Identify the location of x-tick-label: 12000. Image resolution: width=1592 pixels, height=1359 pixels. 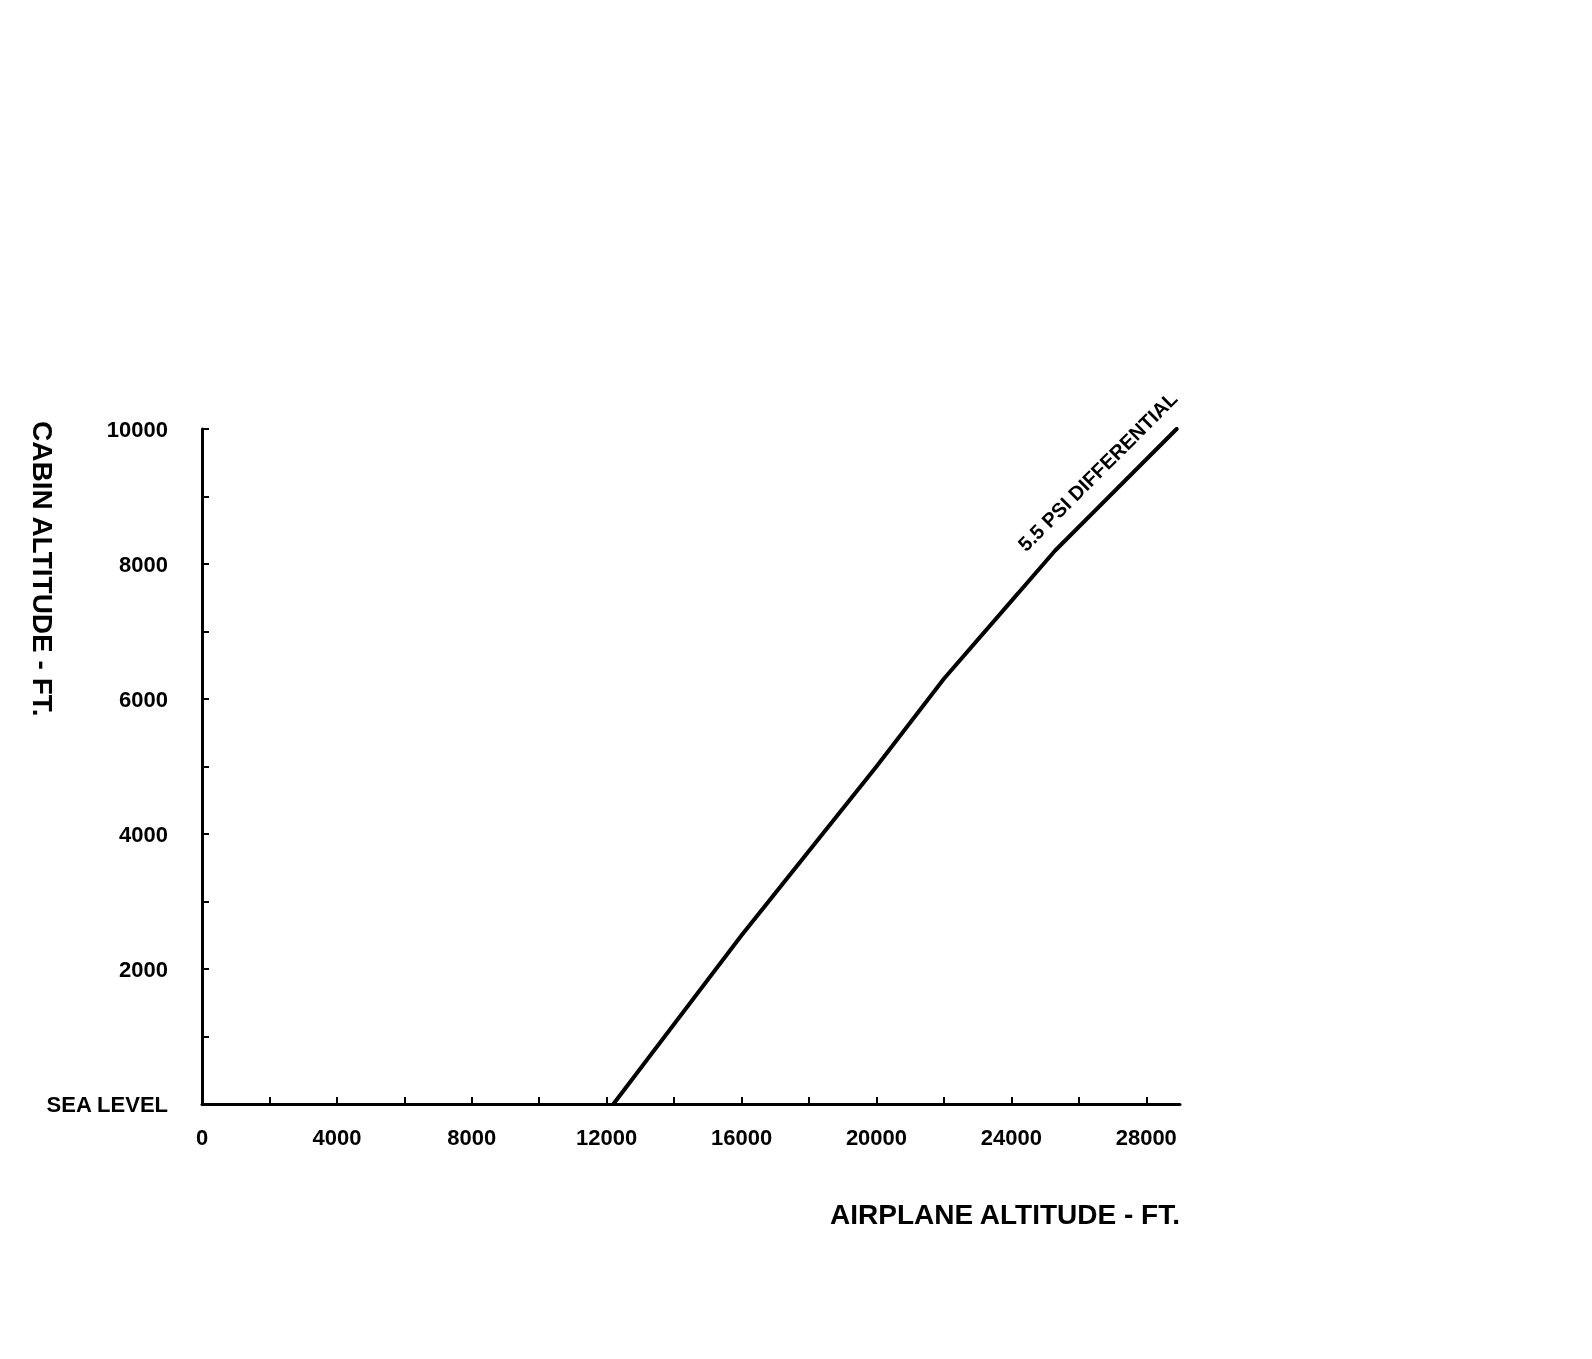
(607, 1137).